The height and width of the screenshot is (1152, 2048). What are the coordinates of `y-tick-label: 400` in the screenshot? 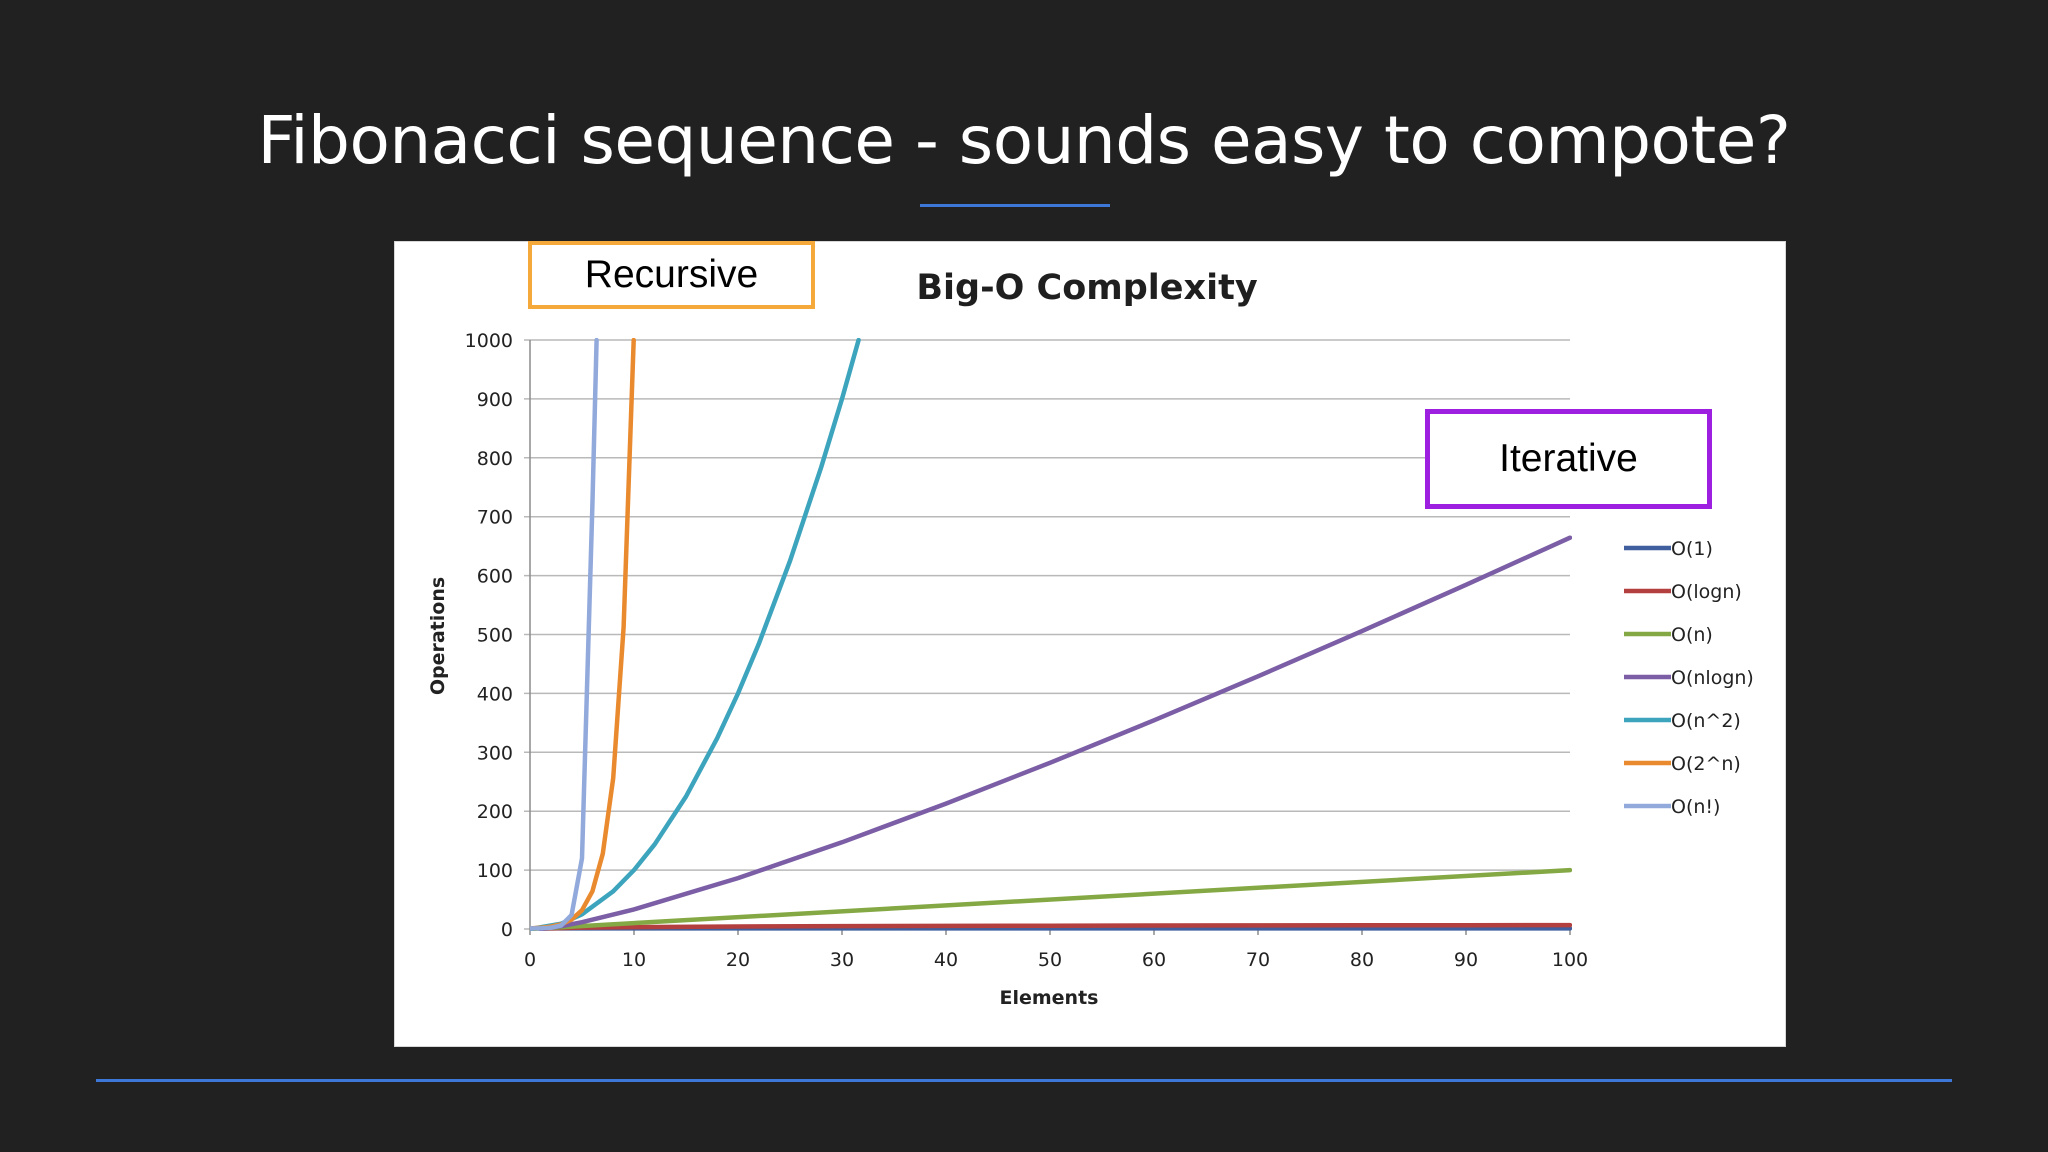 It's located at (495, 694).